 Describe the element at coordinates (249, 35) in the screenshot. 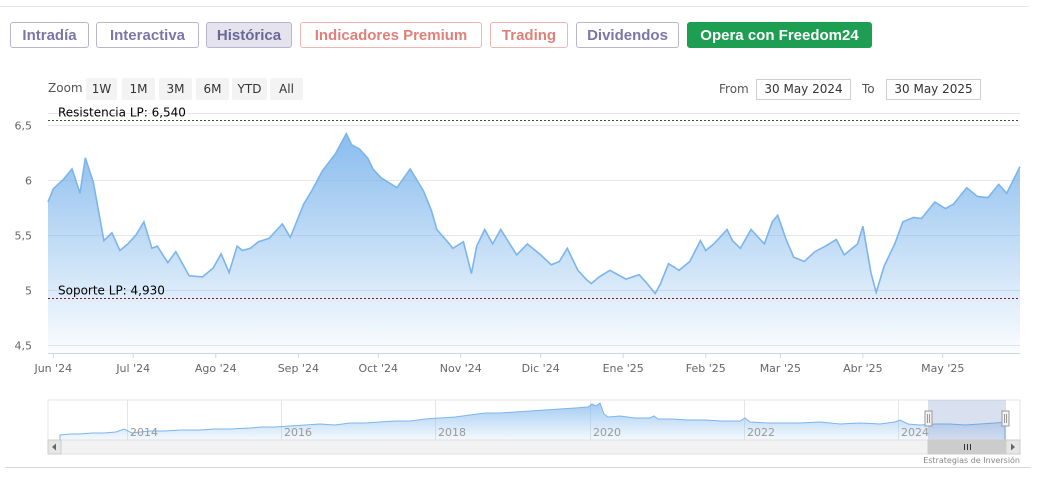

I see `tab-historica: Histórica` at that location.